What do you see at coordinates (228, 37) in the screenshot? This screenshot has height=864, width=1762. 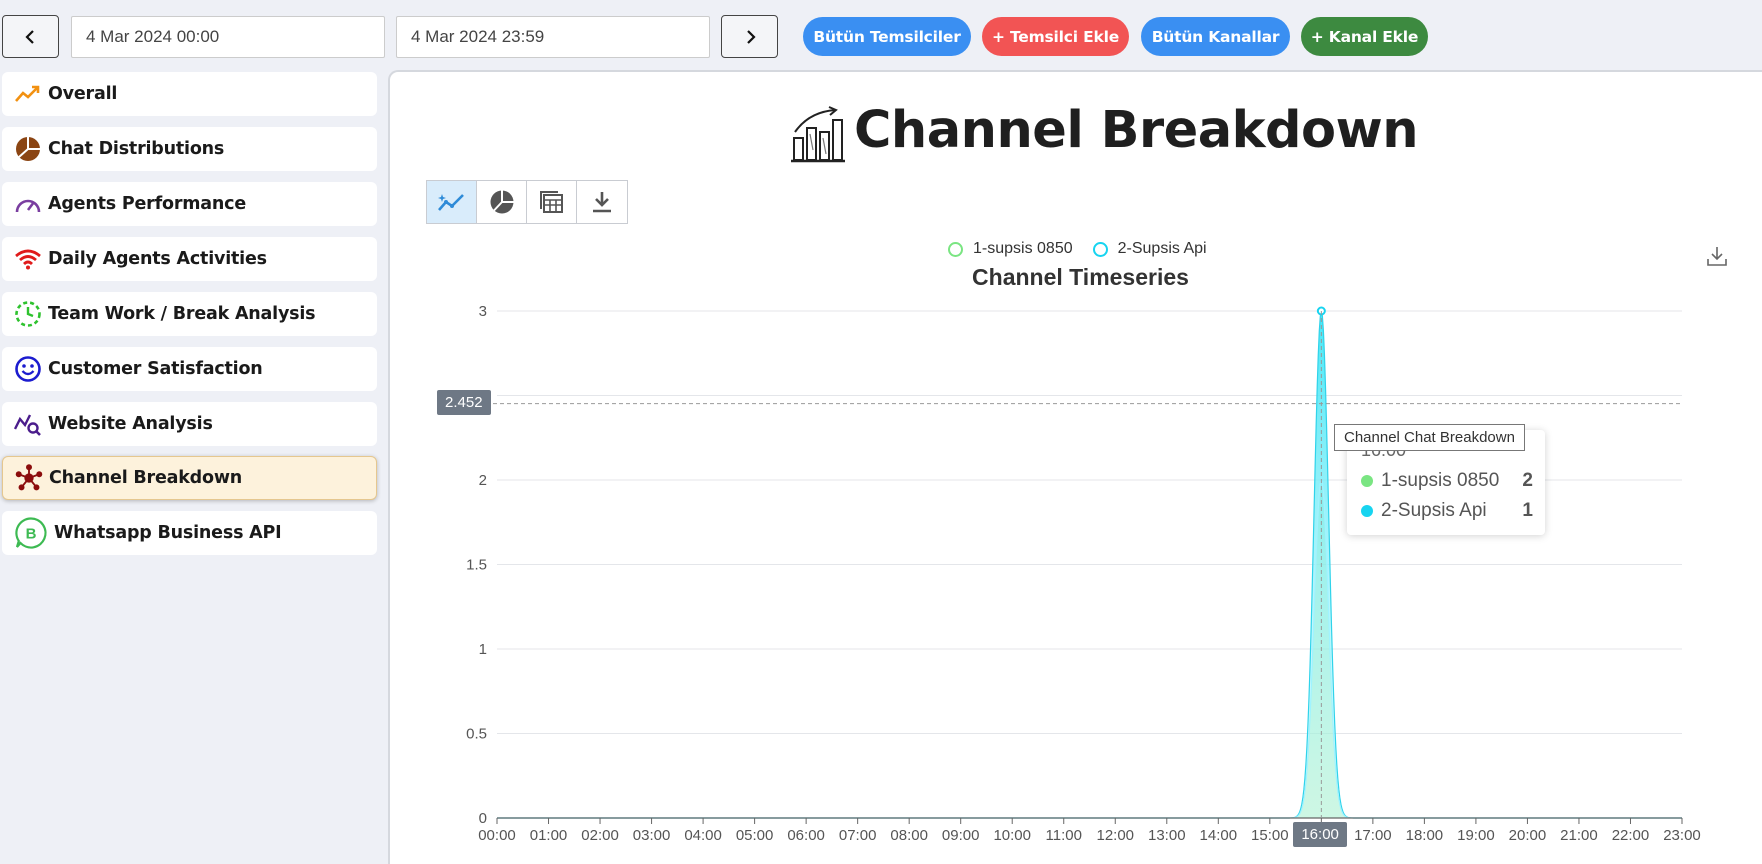 I see `start-date-input` at bounding box center [228, 37].